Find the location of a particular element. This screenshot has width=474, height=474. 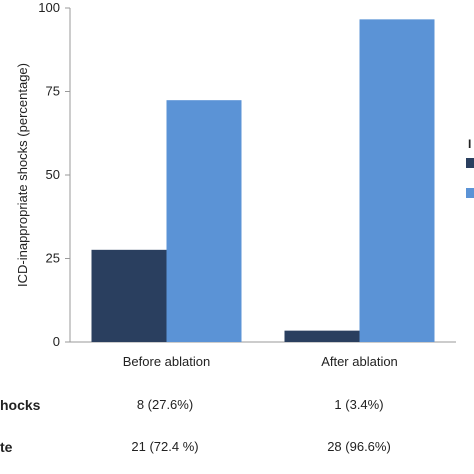

y-ticks: 0 25 50 75 100 is located at coordinates (54, 174).